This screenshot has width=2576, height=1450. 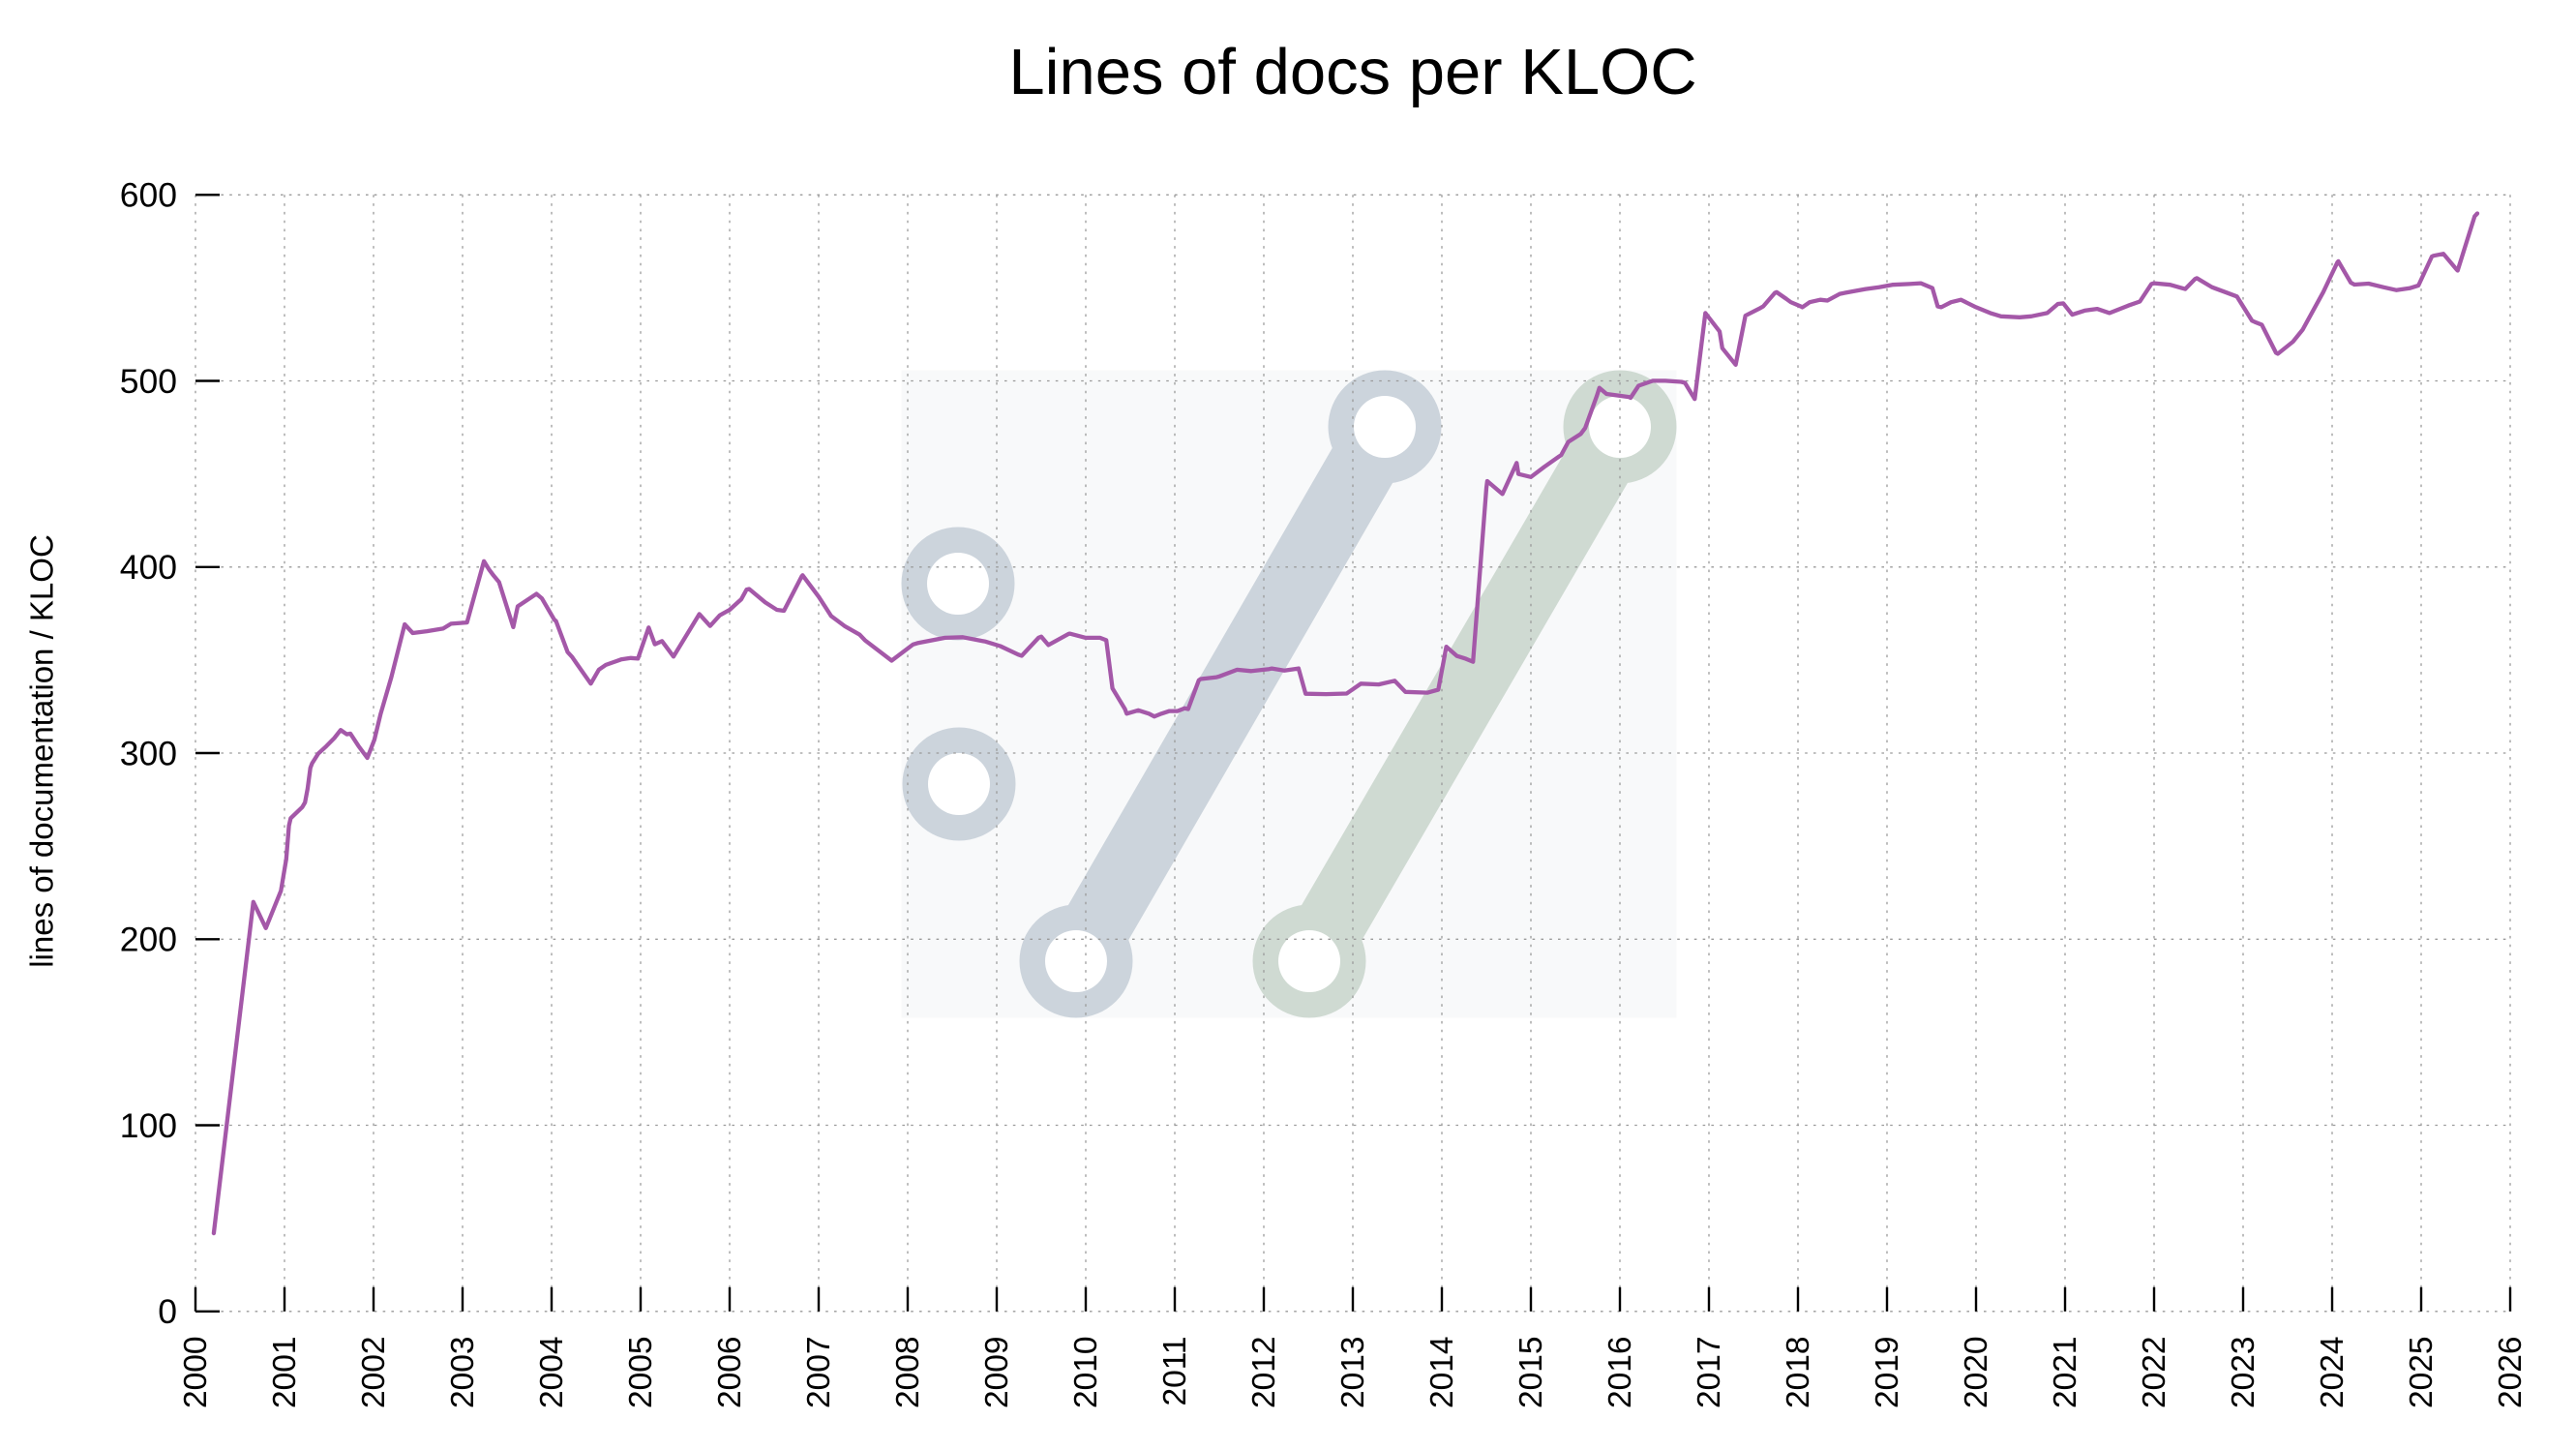 What do you see at coordinates (148, 940) in the screenshot?
I see `svg-text: 200` at bounding box center [148, 940].